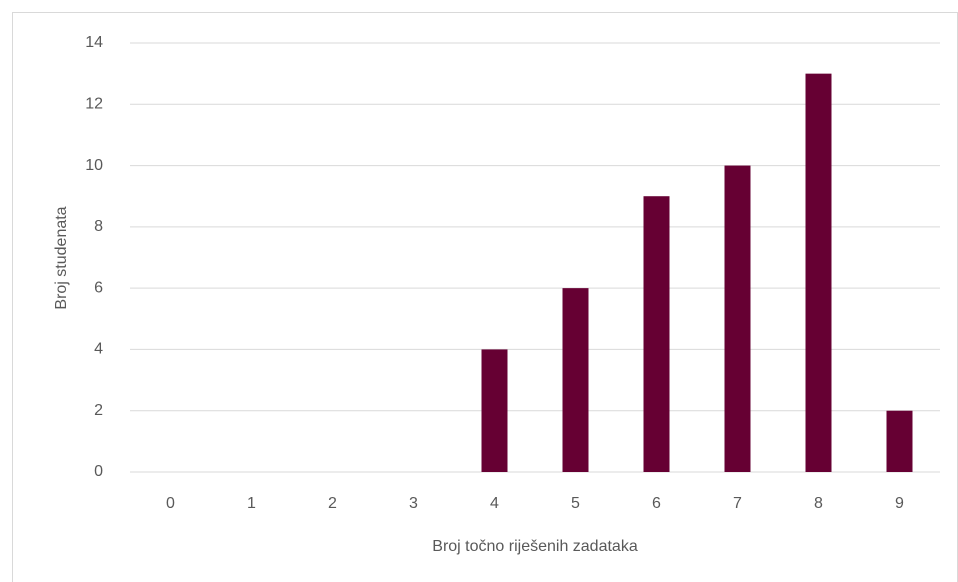  Describe the element at coordinates (332, 503) in the screenshot. I see `x-tick-label: 2` at that location.